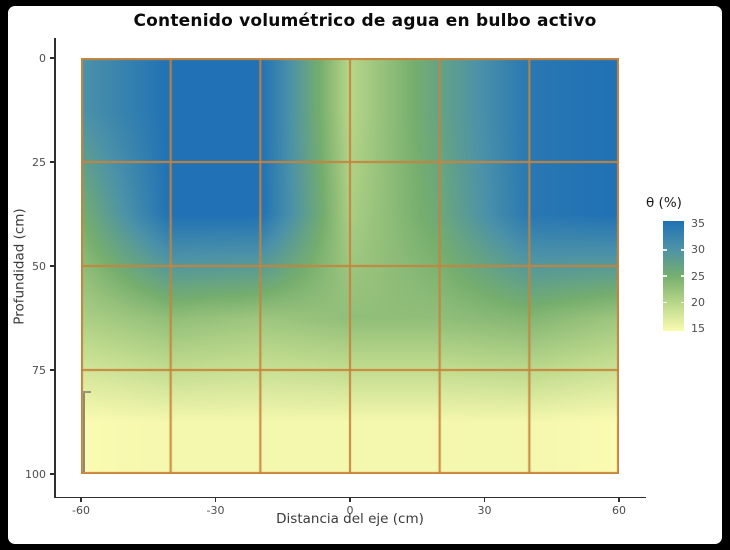 This screenshot has width=730, height=550. I want to click on legend-title: θ (%), so click(664, 203).